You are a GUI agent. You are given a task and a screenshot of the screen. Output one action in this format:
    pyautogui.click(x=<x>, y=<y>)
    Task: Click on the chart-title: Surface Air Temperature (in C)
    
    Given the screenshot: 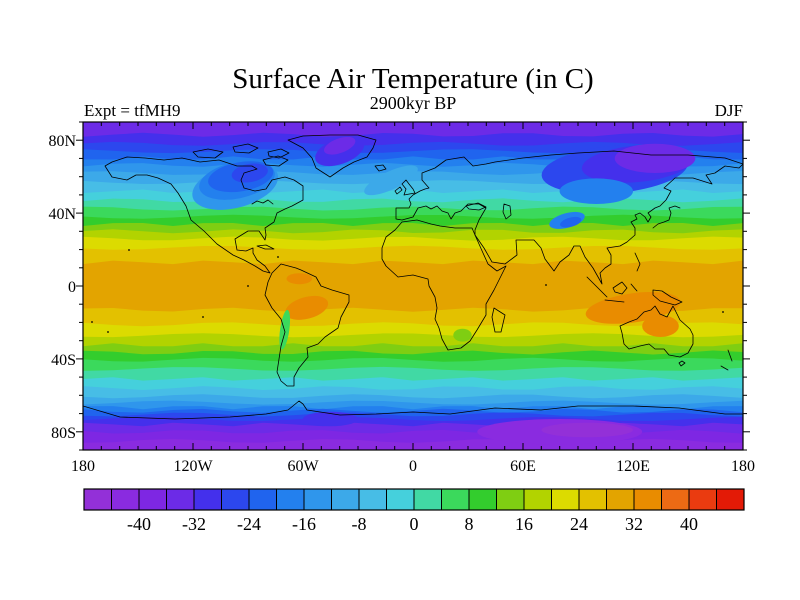 What is the action you would take?
    pyautogui.click(x=412, y=79)
    